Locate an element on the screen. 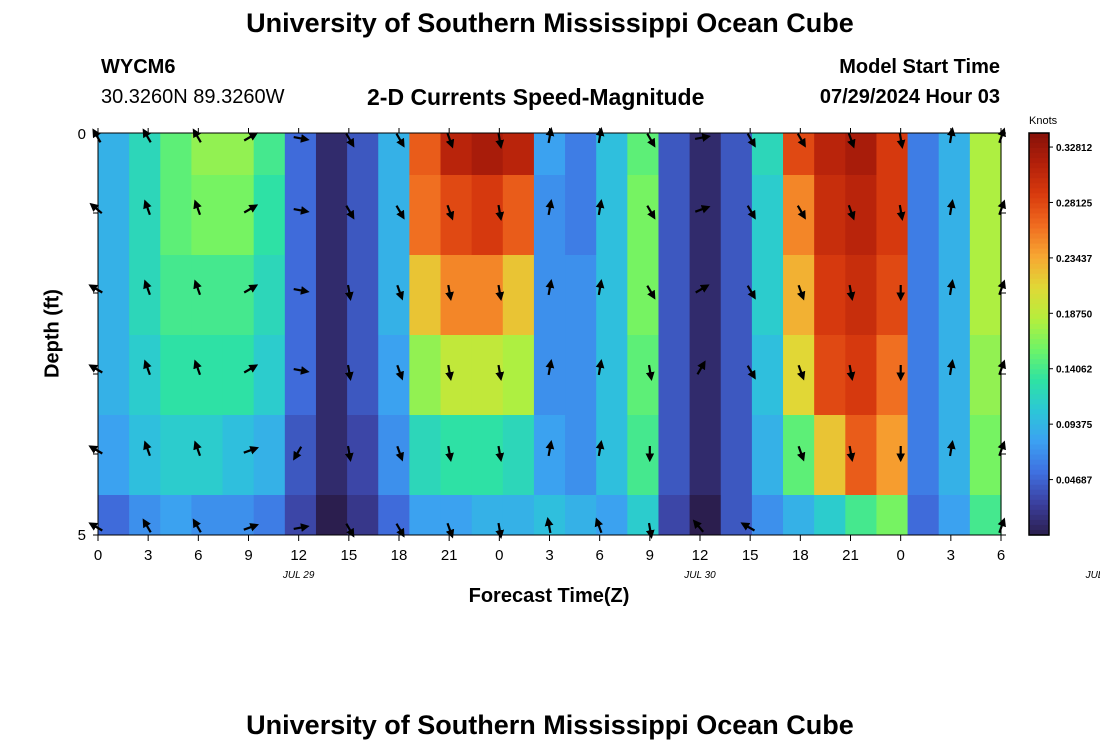 The width and height of the screenshot is (1100, 750). x-tick-label: 12 is located at coordinates (700, 555).